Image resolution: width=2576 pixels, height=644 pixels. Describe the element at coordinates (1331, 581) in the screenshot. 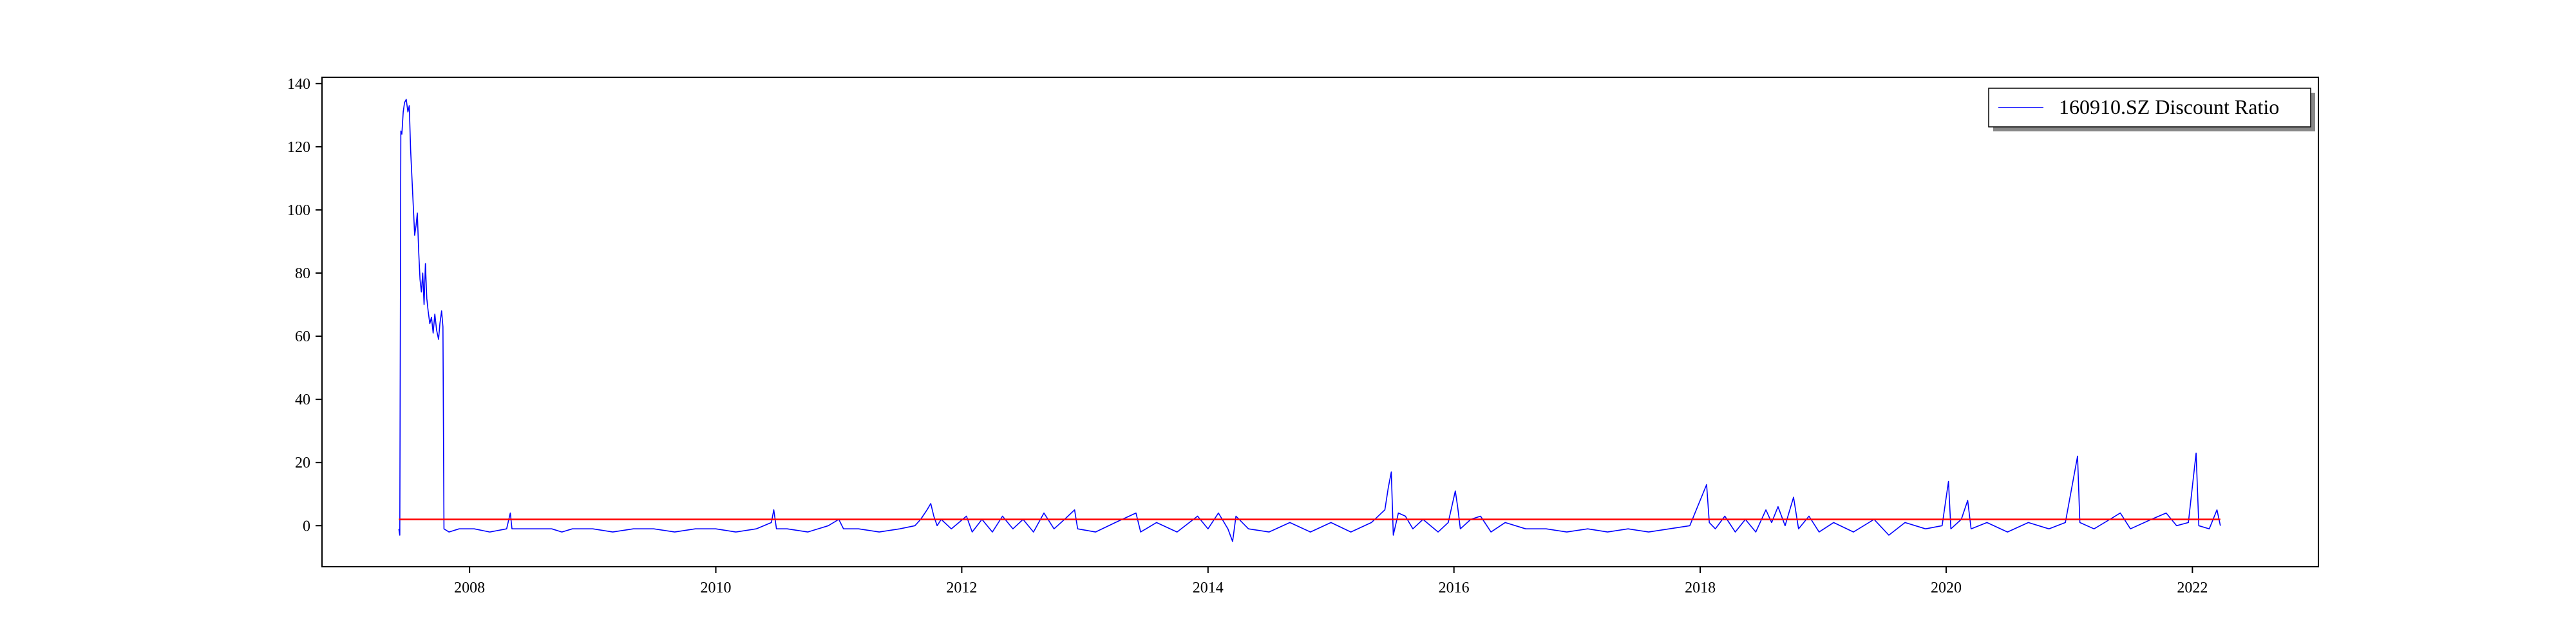

I see `x-axis: 2008 2010 2012 2014 2016 2018 2020 2022` at that location.